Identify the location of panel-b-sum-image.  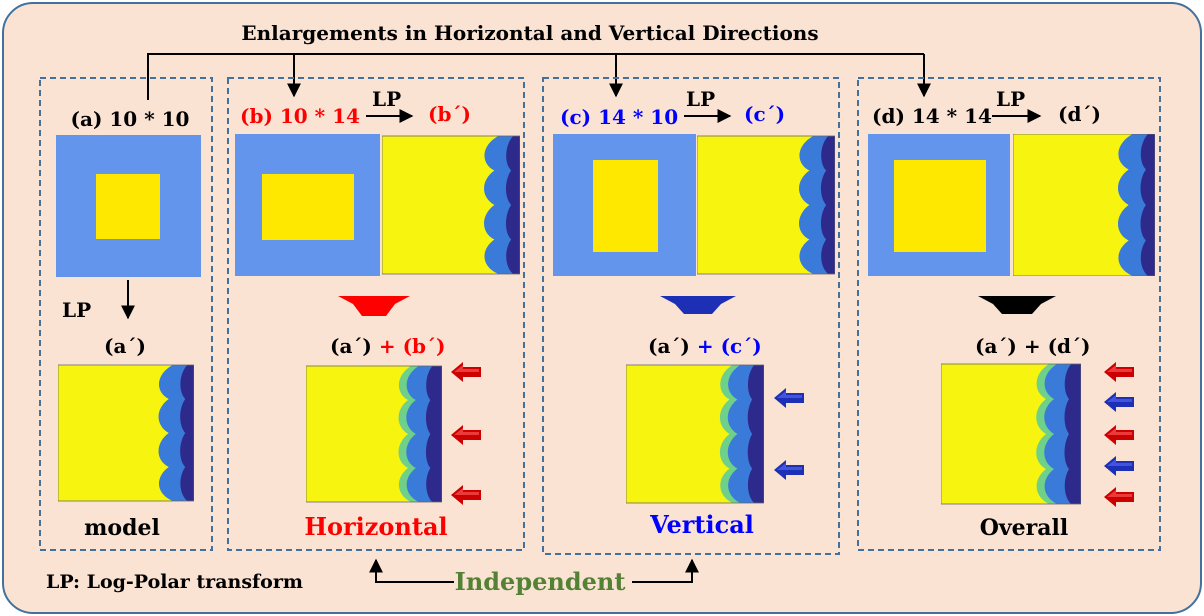
(374, 434).